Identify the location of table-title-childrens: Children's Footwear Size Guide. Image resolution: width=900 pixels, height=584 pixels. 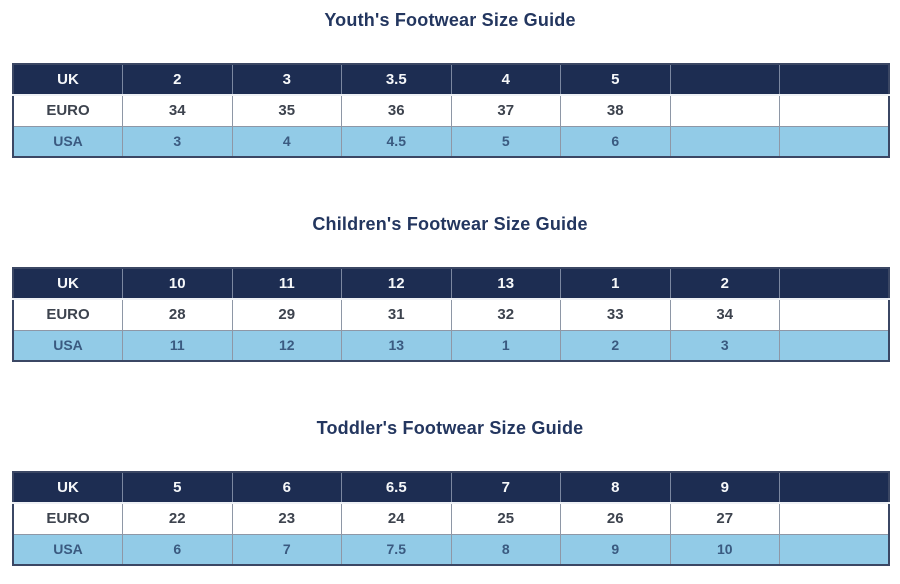
(450, 224).